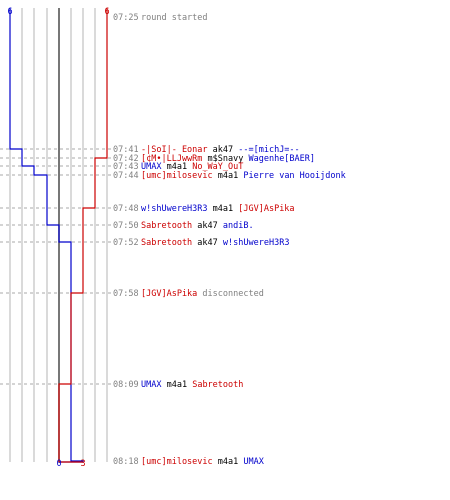 The image size is (450, 500). Describe the element at coordinates (126, 150) in the screenshot. I see `event-time: 07:41` at that location.